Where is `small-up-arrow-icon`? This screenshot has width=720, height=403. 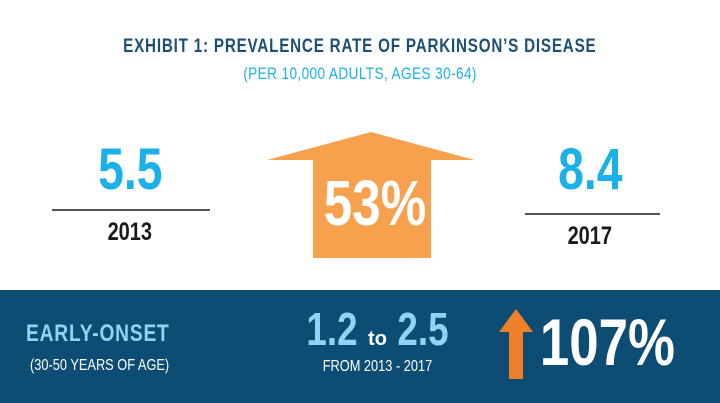 small-up-arrow-icon is located at coordinates (516, 344).